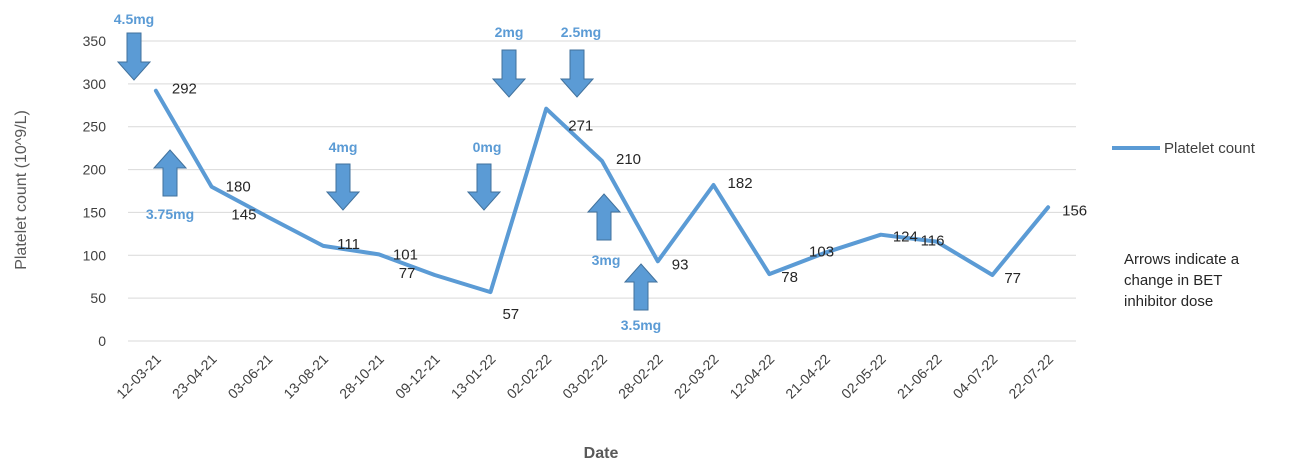 The height and width of the screenshot is (462, 1291). What do you see at coordinates (863, 376) in the screenshot?
I see `x-tick-label: 02-05-22` at bounding box center [863, 376].